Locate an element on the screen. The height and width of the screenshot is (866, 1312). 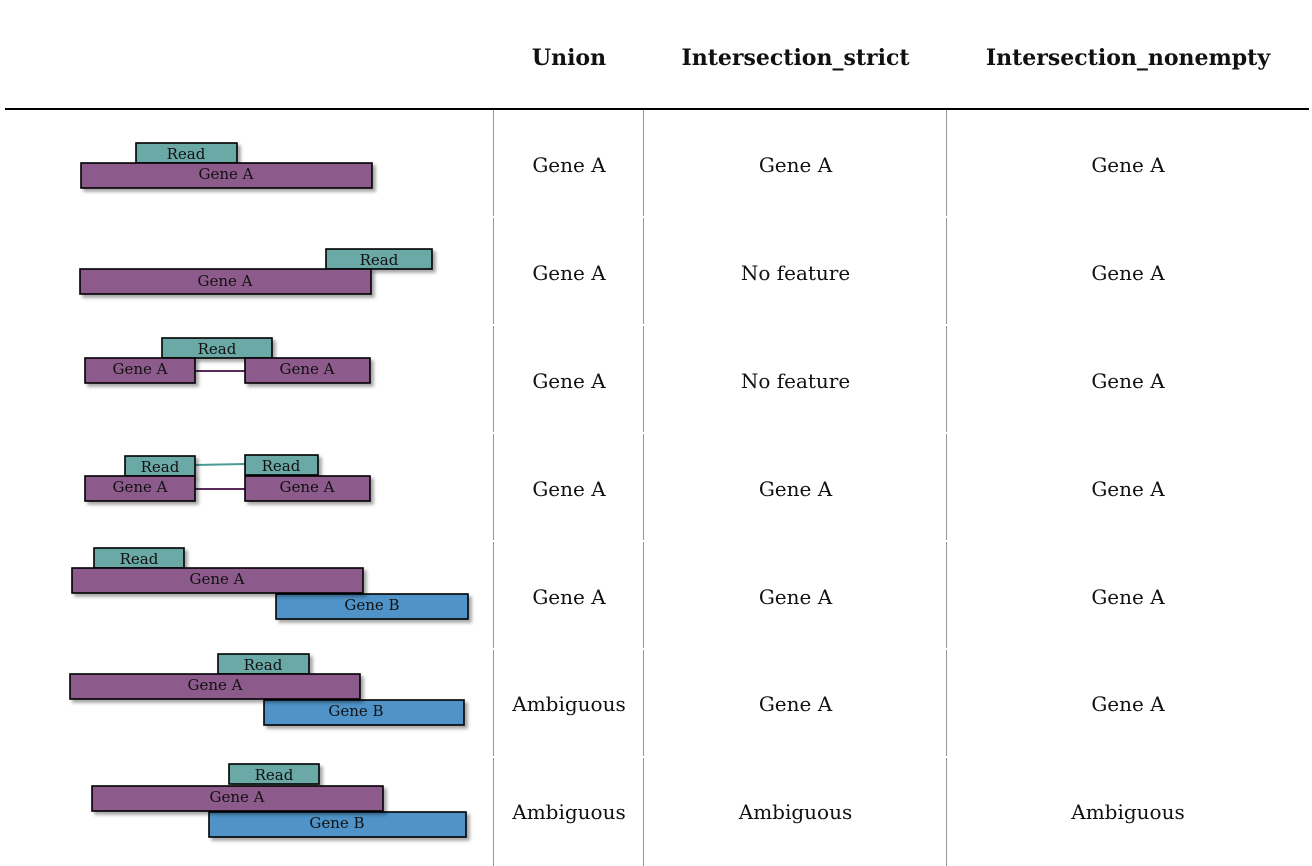
diagram-row-5: Gene B Read Gene A is located at coordinates (270, 583).